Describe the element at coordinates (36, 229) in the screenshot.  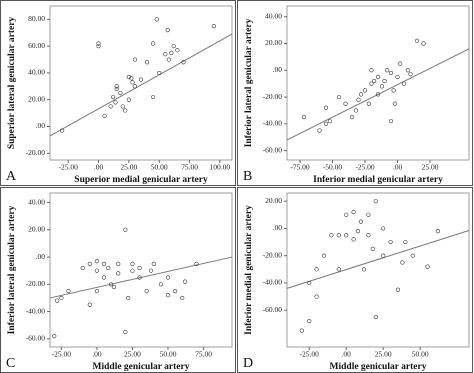
I see `y-tick-label: 20.00` at that location.